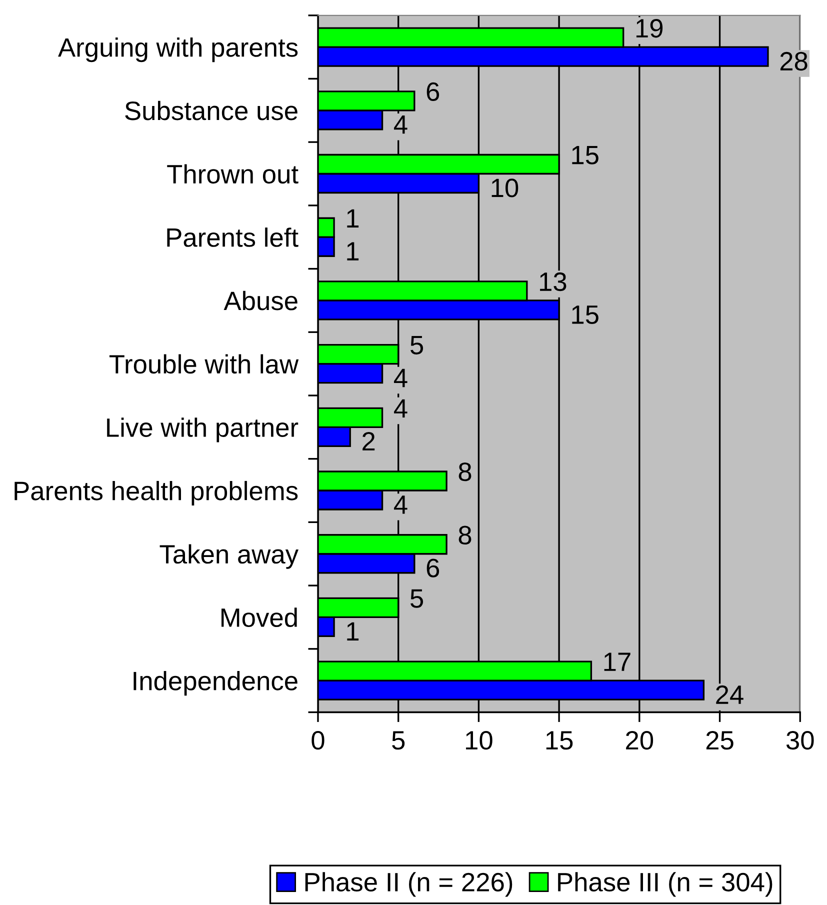  I want to click on x-tick-label: 0, so click(318, 740).